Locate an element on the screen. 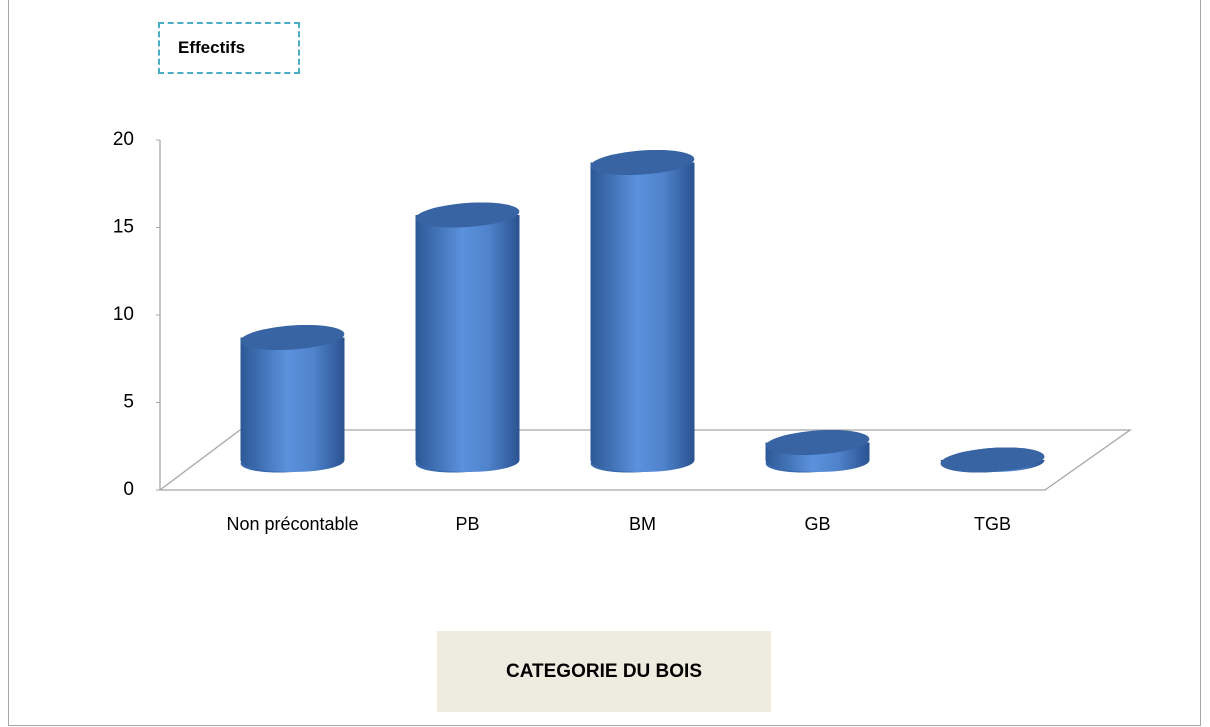 The height and width of the screenshot is (727, 1210). y-tick-label: 15 is located at coordinates (123, 227).